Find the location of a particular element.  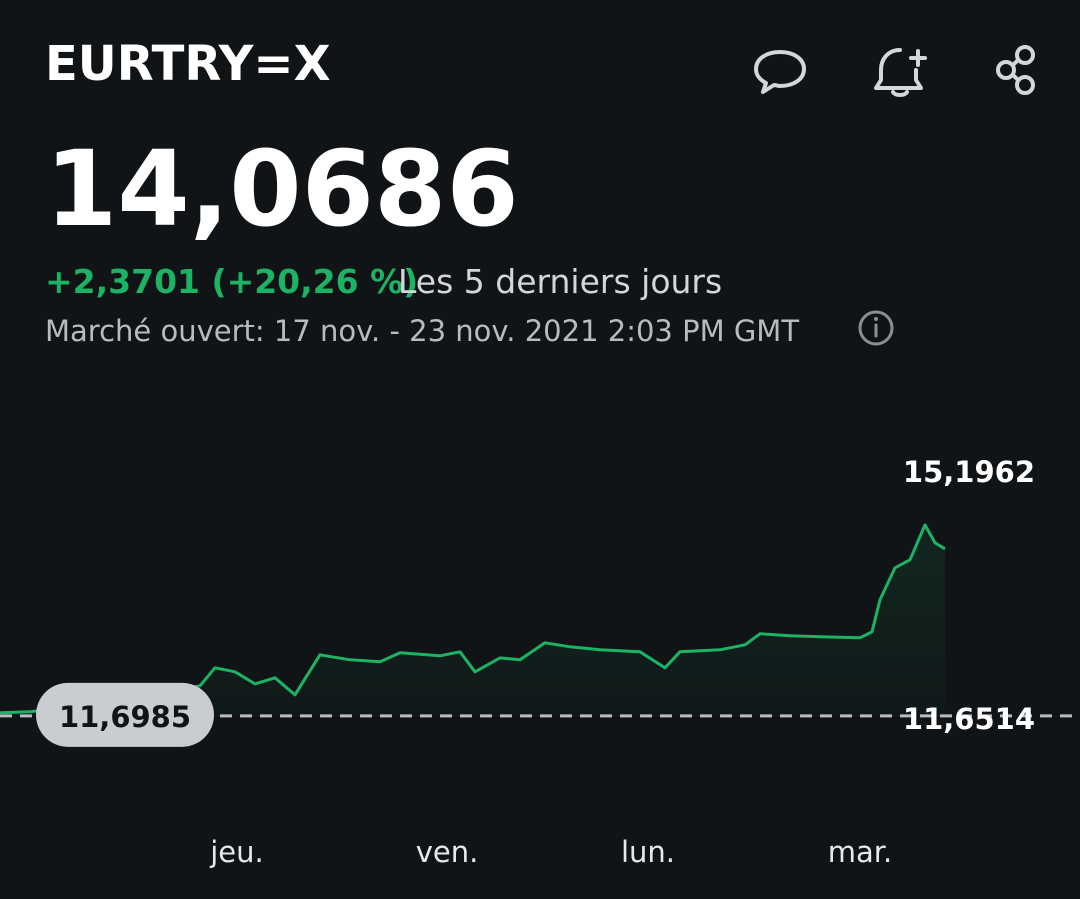

price: 14,0686 is located at coordinates (282, 189).